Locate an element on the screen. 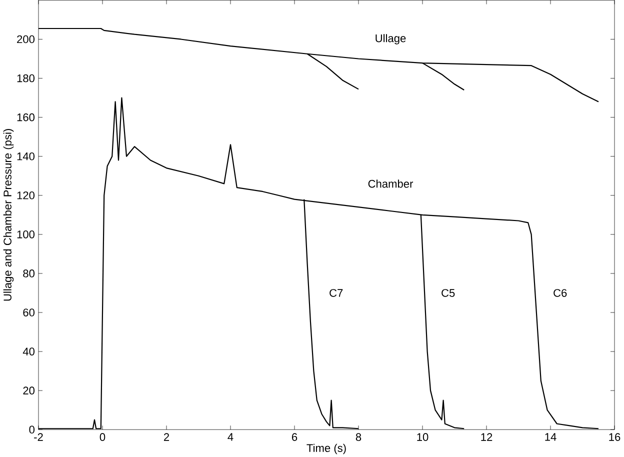  x-tick-label: -2 is located at coordinates (38, 436).